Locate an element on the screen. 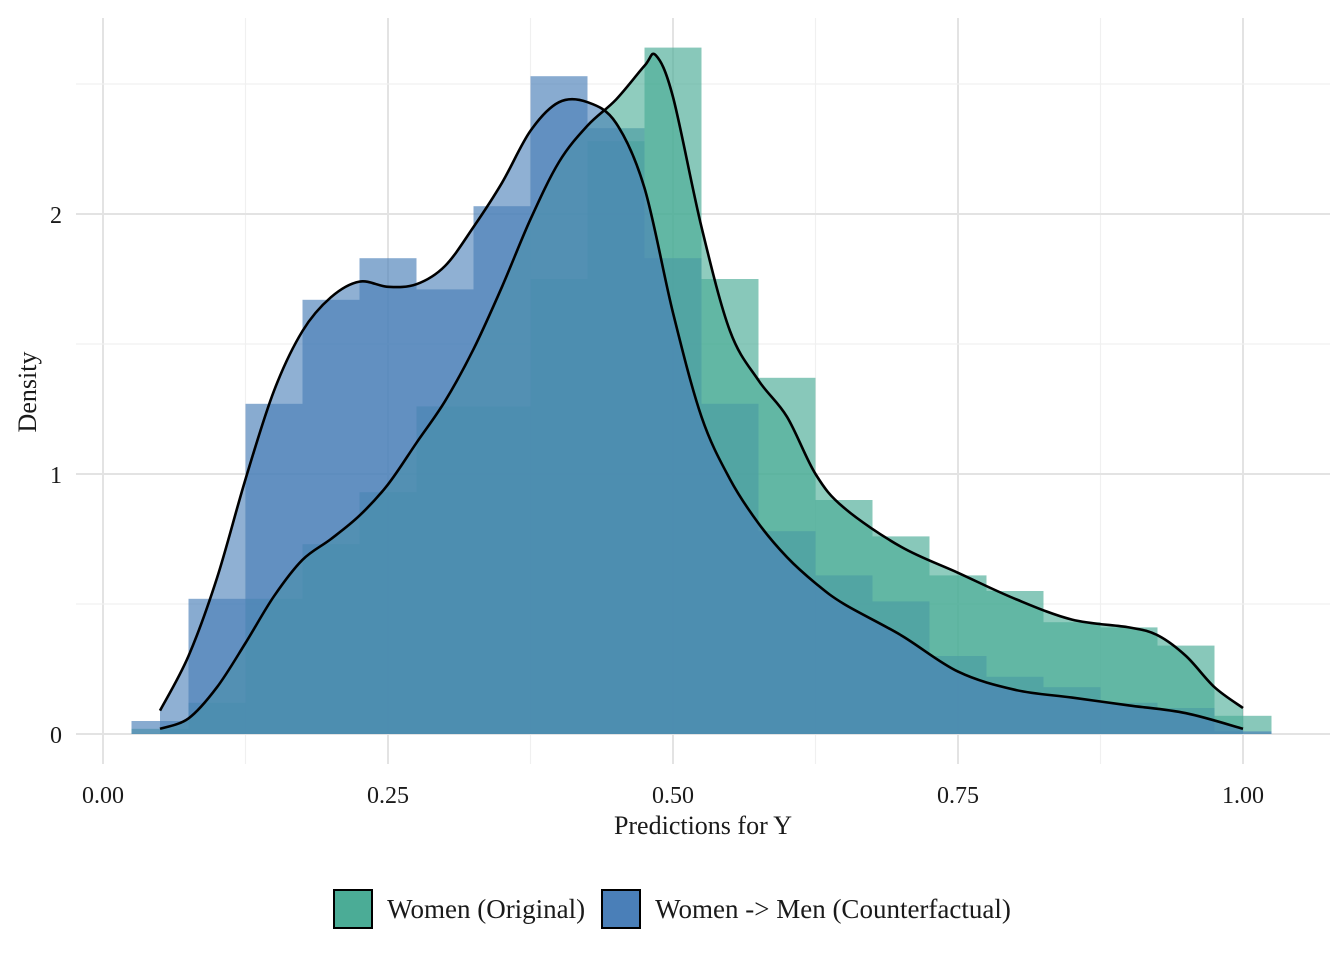 The width and height of the screenshot is (1344, 960). x-axis-title: Predictions for Y is located at coordinates (703, 825).